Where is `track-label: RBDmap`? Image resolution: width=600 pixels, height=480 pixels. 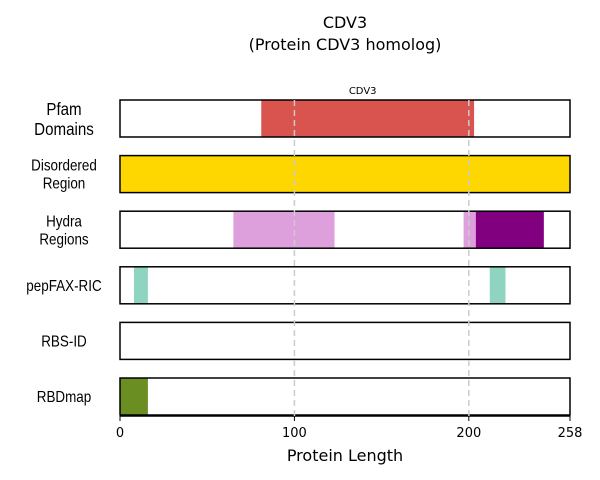 track-label: RBDmap is located at coordinates (64, 397).